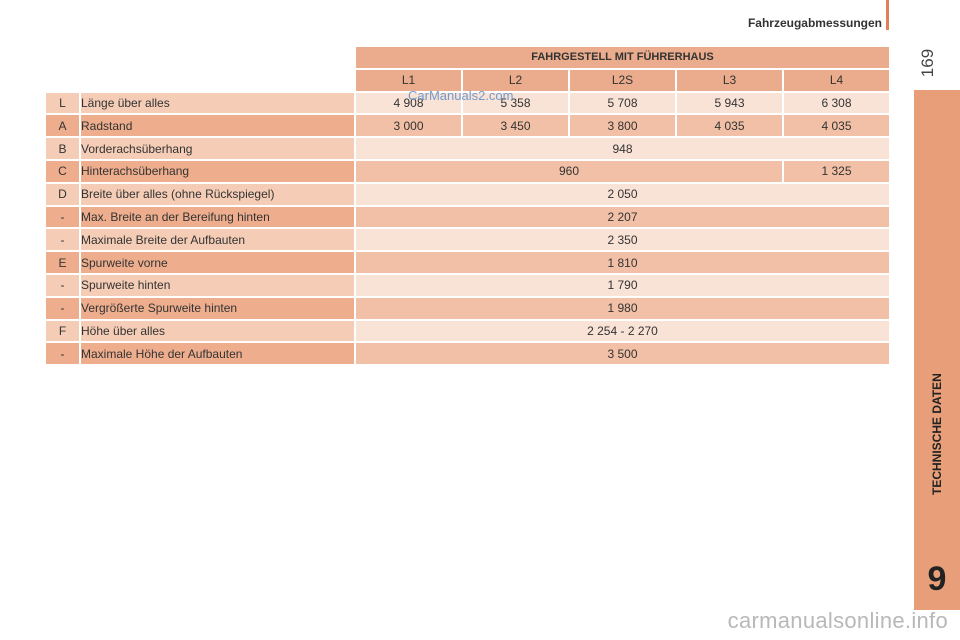  I want to click on chapter-side-tab, so click(937, 350).